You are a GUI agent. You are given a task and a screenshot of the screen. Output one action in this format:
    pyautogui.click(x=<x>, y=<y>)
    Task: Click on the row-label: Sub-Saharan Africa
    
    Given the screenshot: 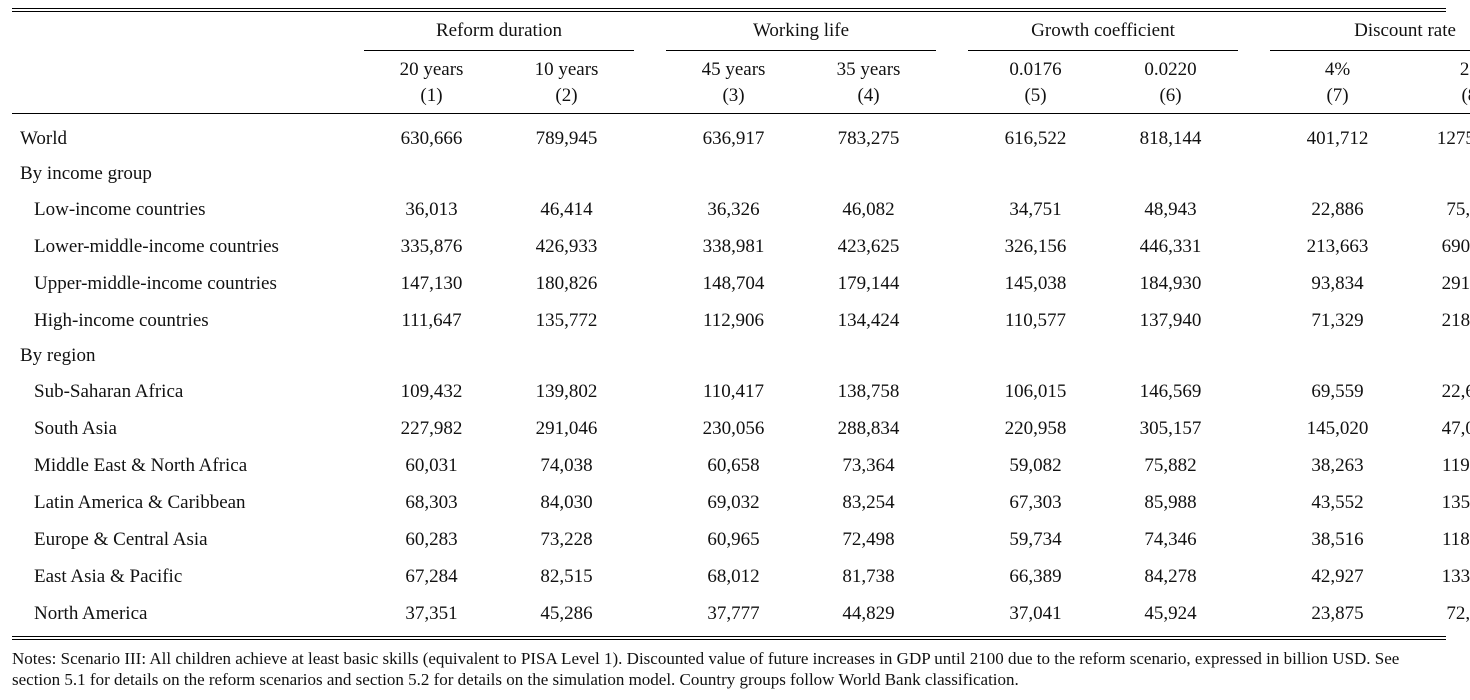 What is the action you would take?
    pyautogui.click(x=109, y=391)
    